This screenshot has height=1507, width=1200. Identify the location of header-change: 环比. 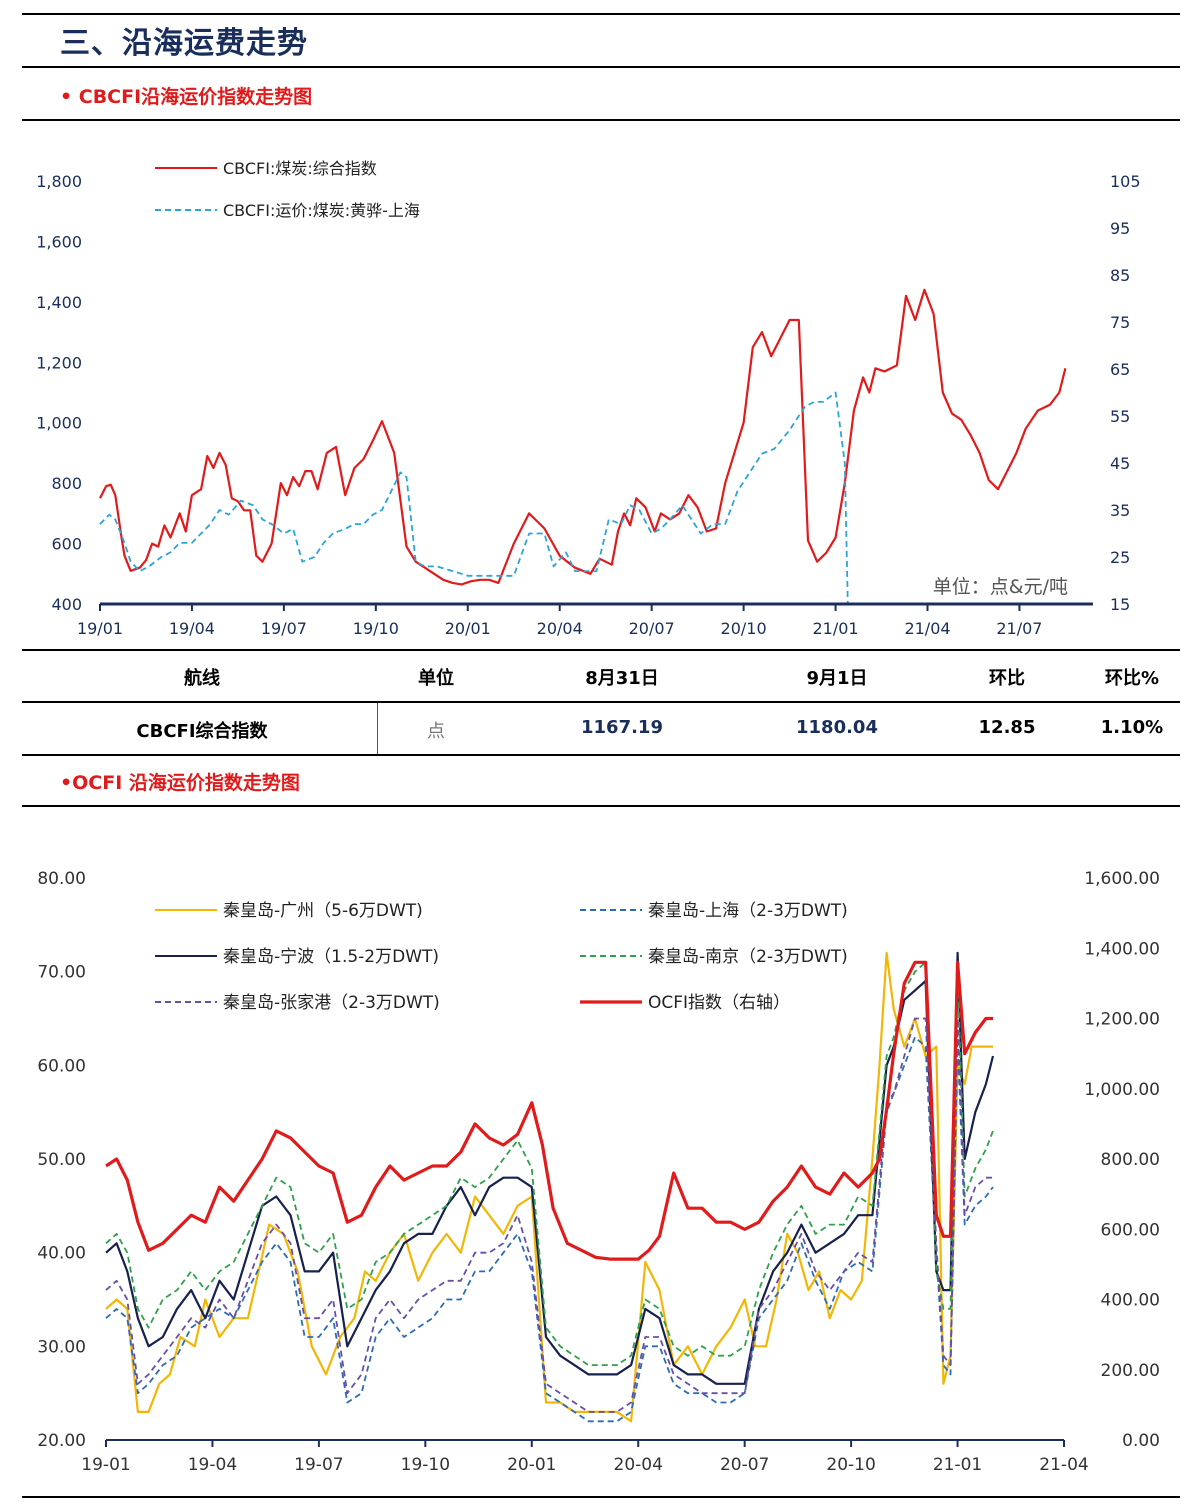
(1007, 678).